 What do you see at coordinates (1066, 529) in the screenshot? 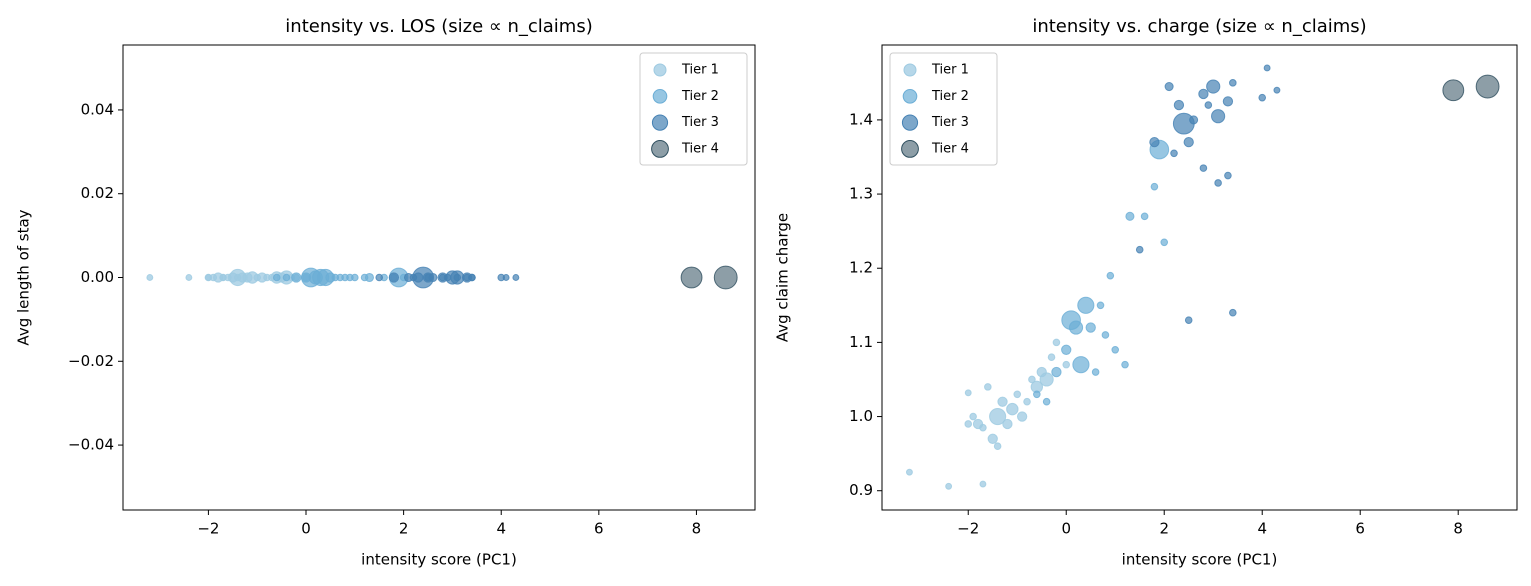
I see `x-tick-label: 0` at bounding box center [1066, 529].